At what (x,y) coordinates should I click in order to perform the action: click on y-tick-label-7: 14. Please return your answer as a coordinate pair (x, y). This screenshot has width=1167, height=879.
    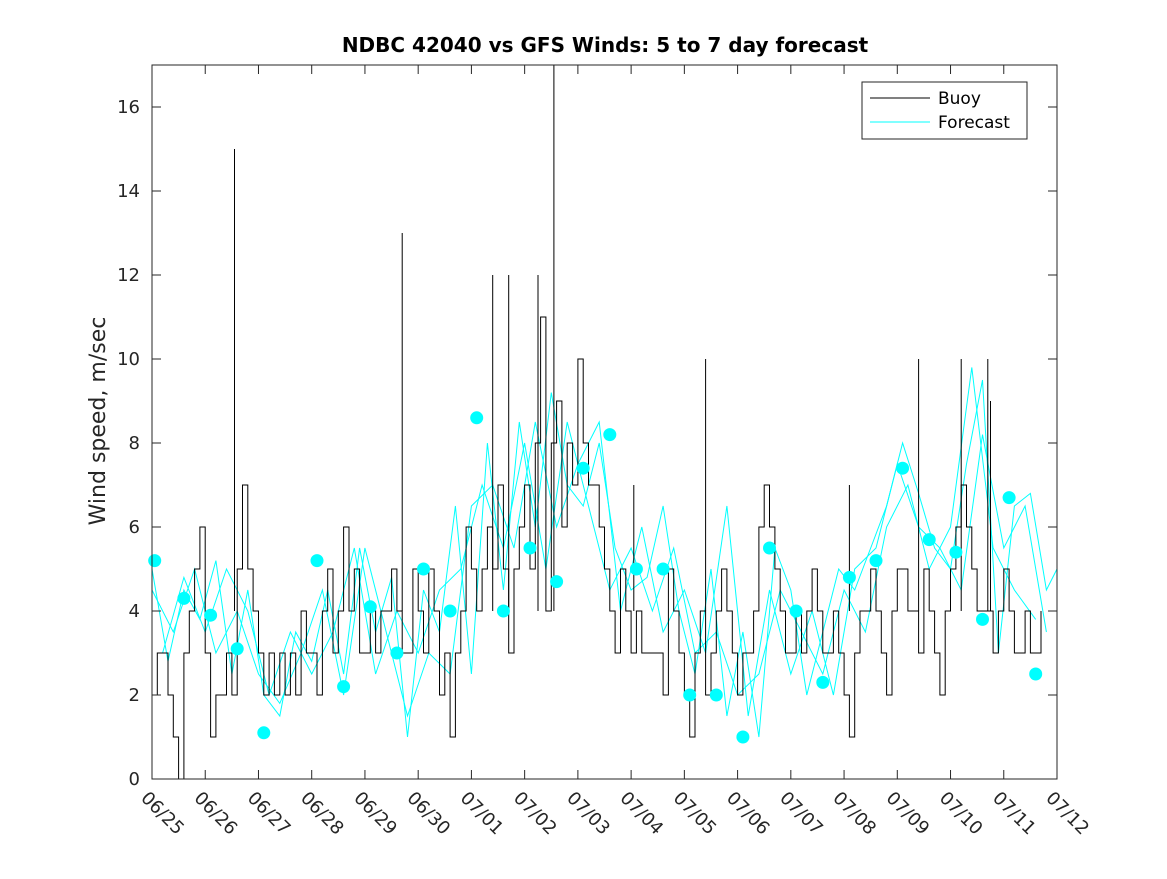
    Looking at the image, I should click on (128, 191).